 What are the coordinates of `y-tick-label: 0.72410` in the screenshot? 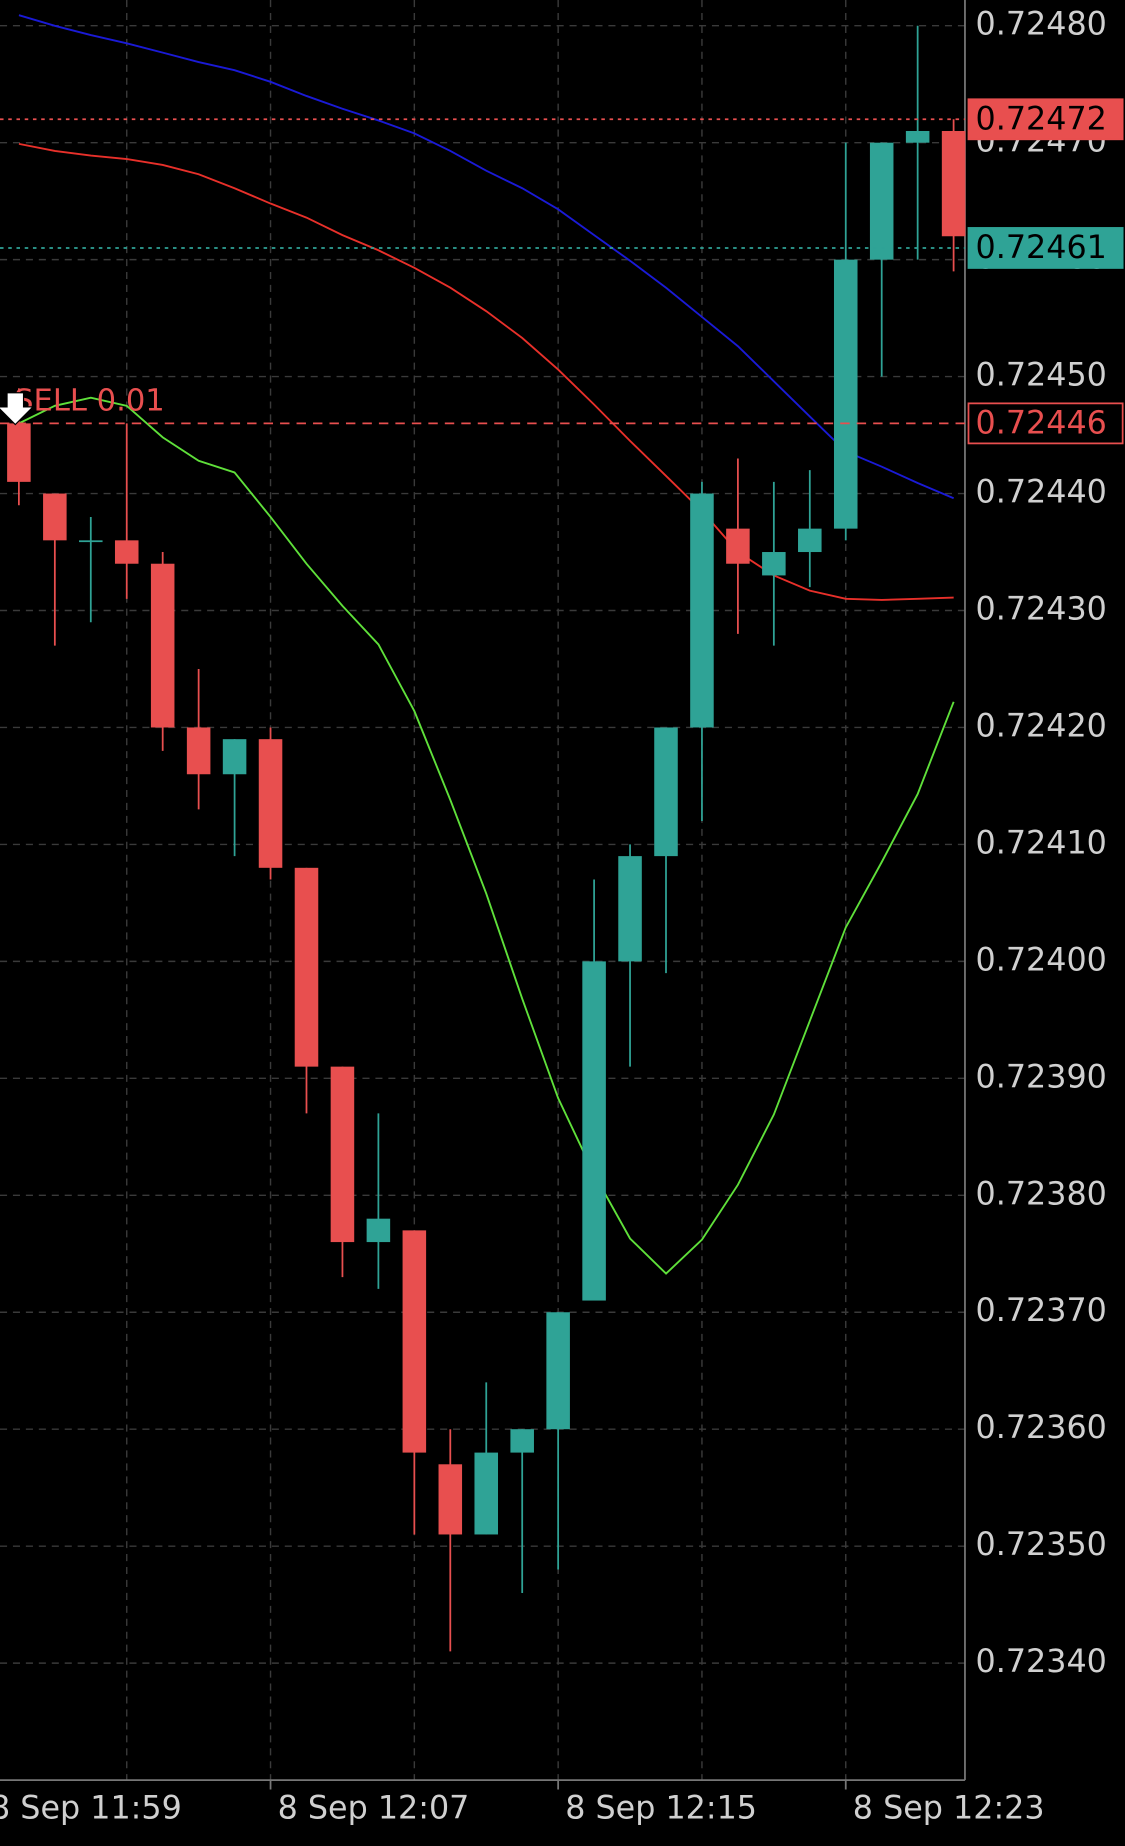 It's located at (1041, 843).